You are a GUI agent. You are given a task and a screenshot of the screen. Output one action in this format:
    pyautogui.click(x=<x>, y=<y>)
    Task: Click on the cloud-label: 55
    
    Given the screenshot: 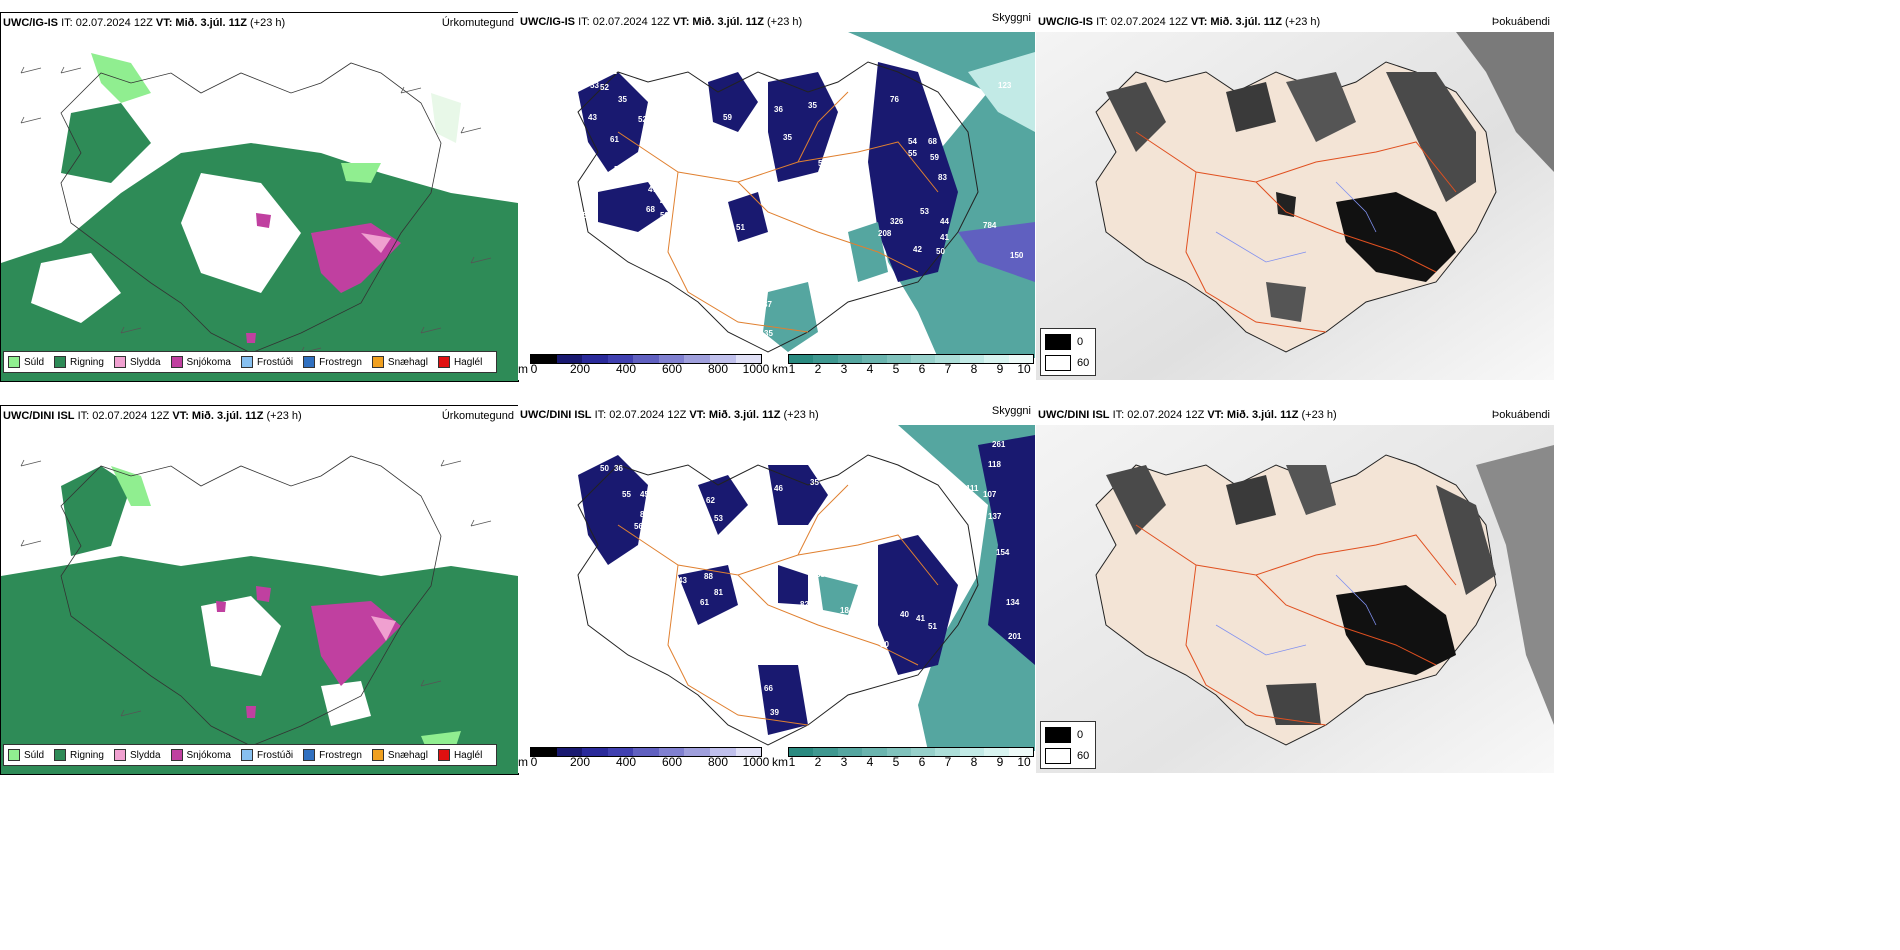 What is the action you would take?
    pyautogui.click(x=912, y=153)
    